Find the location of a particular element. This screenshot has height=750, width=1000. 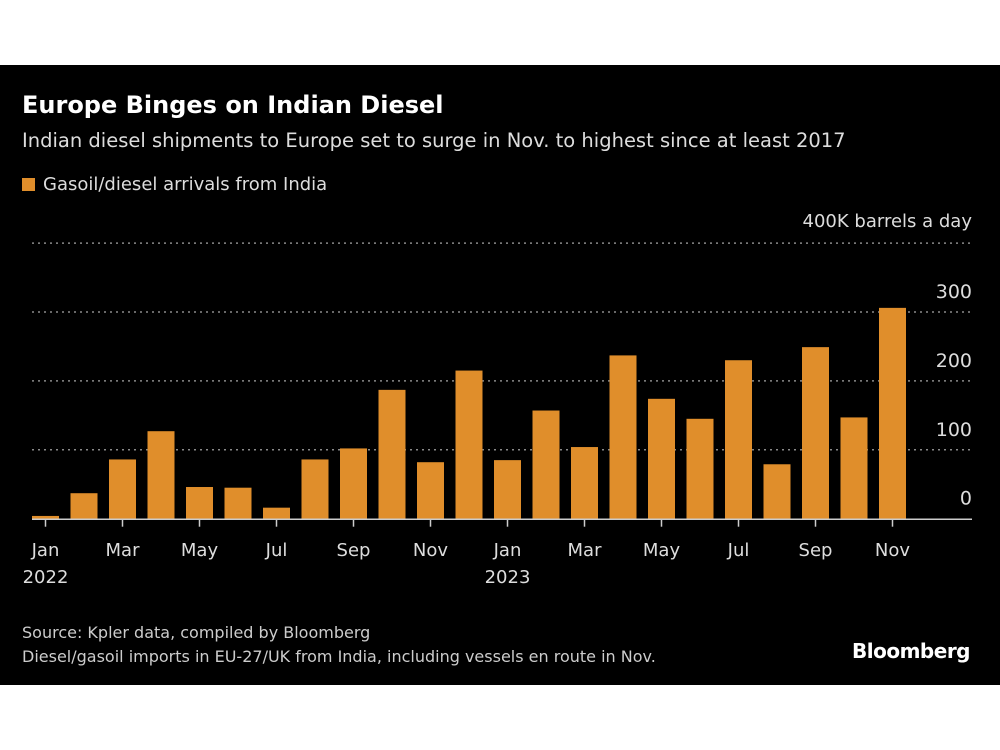

x-tick-year: 2022 is located at coordinates (46, 577).